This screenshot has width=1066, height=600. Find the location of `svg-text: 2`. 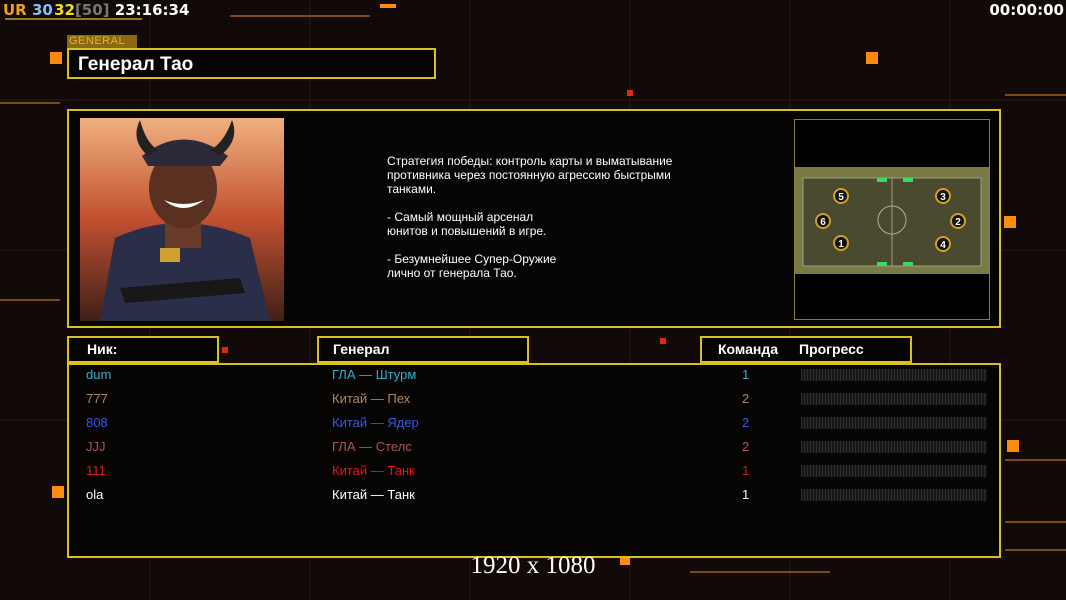

svg-text: 2 is located at coordinates (958, 222).